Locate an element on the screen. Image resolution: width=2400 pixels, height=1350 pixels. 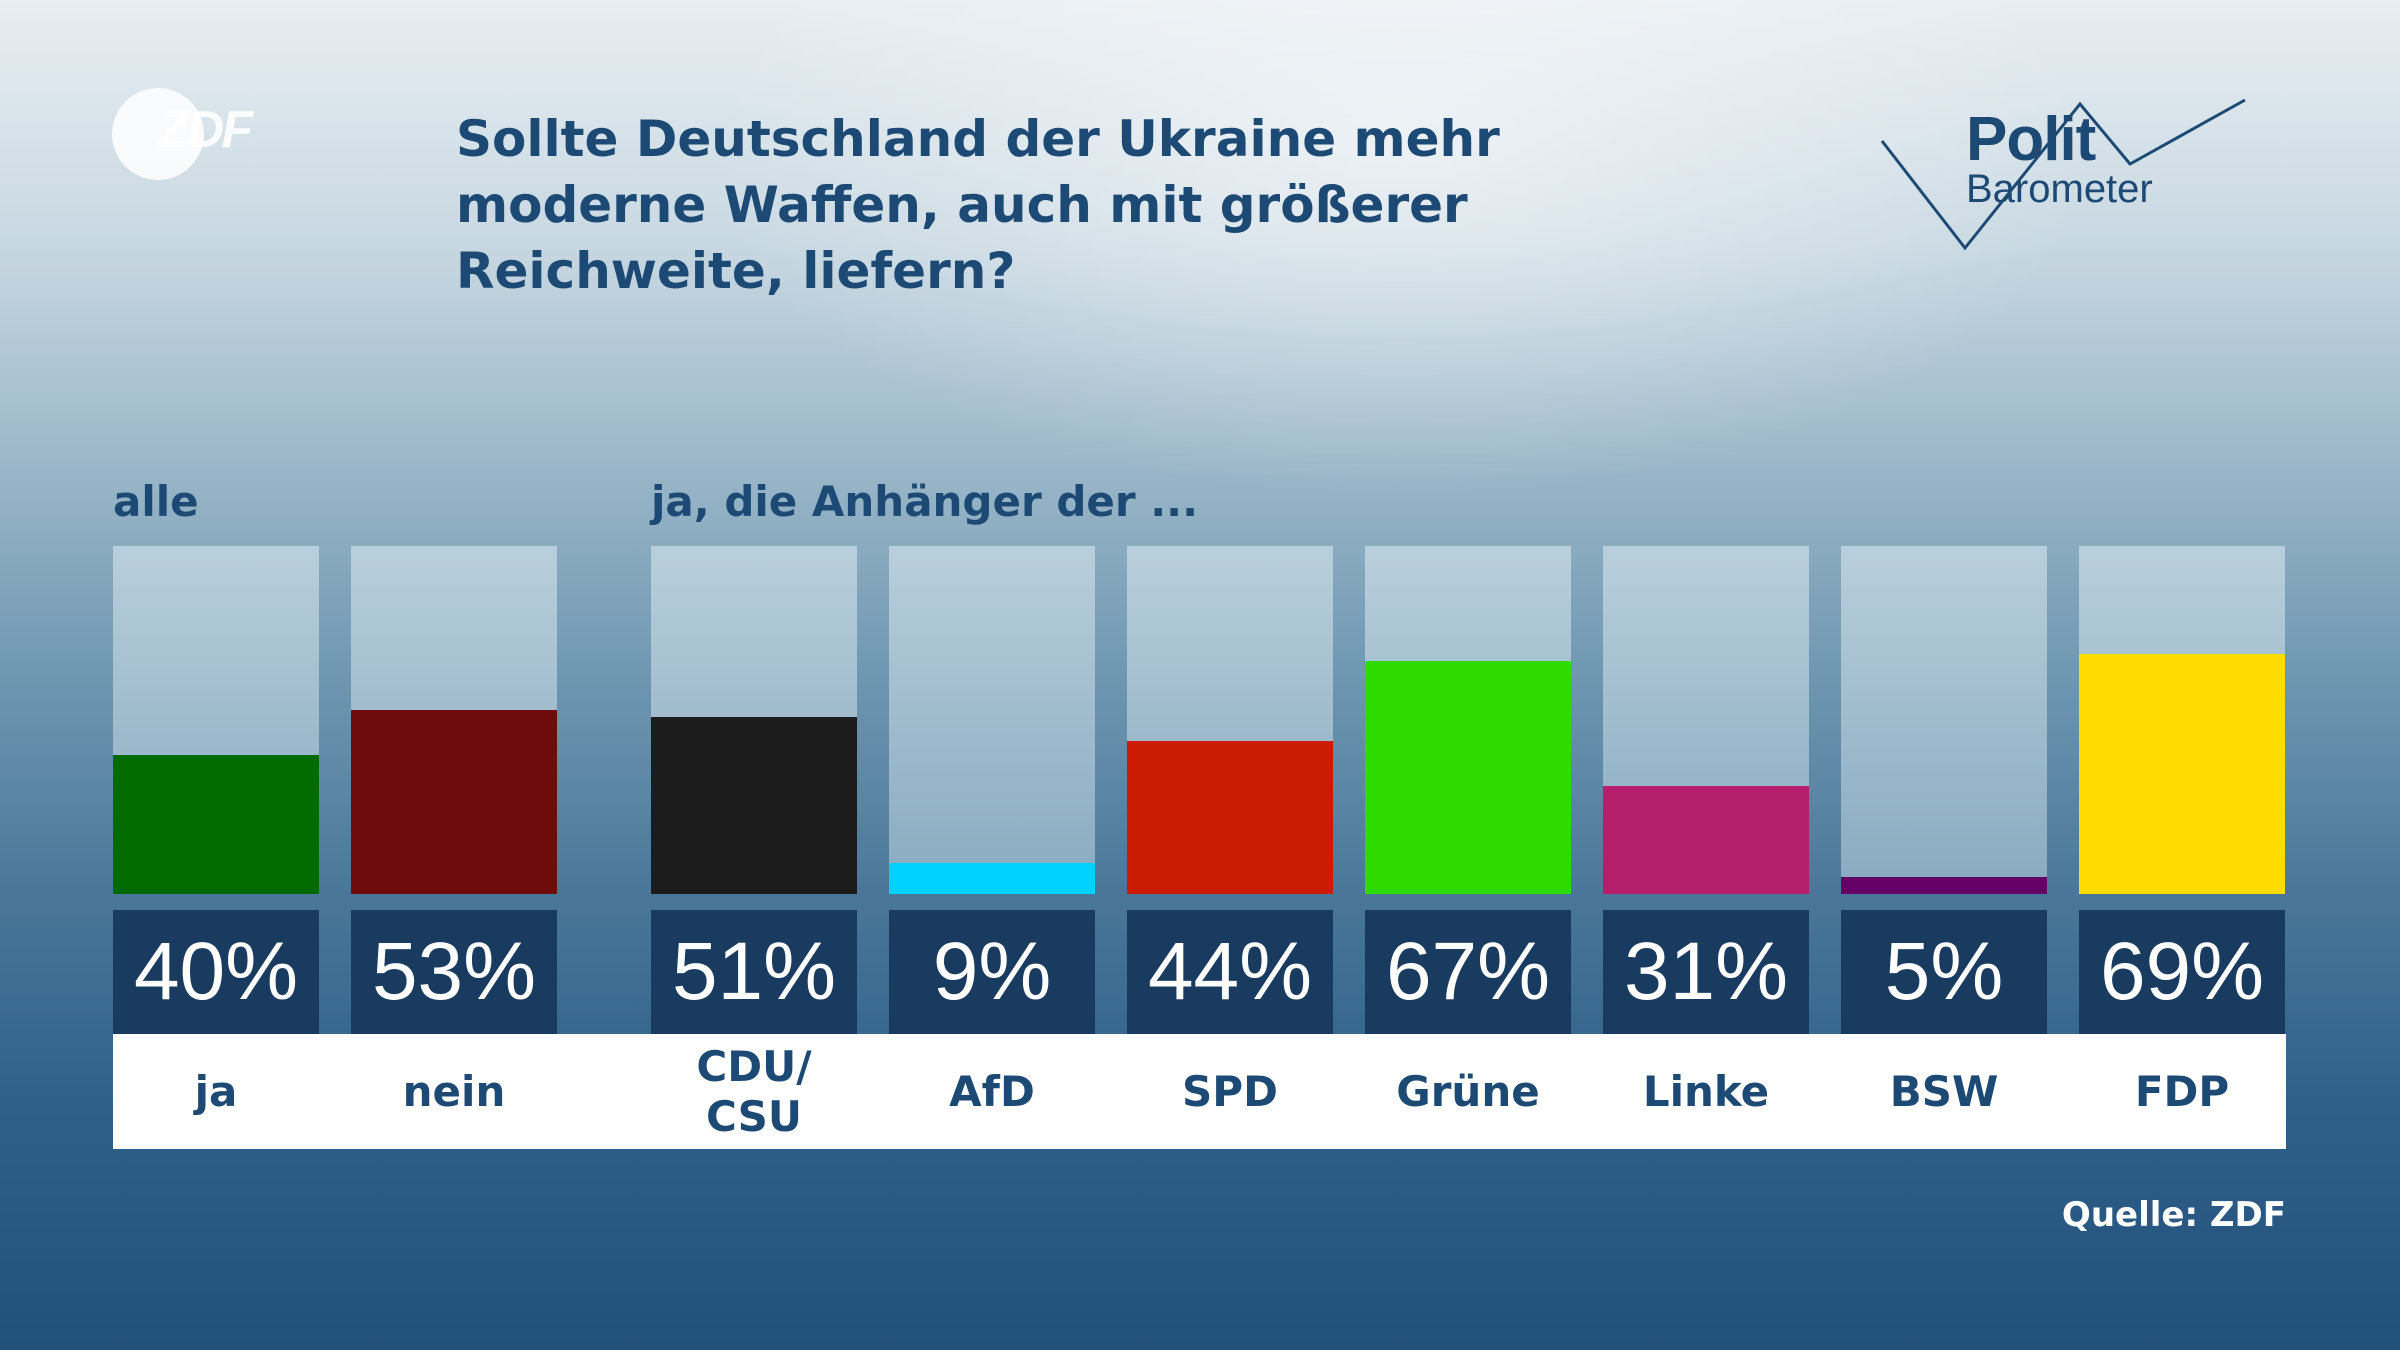
politbarometer-zigzag-icon is located at coordinates (2063, 174).